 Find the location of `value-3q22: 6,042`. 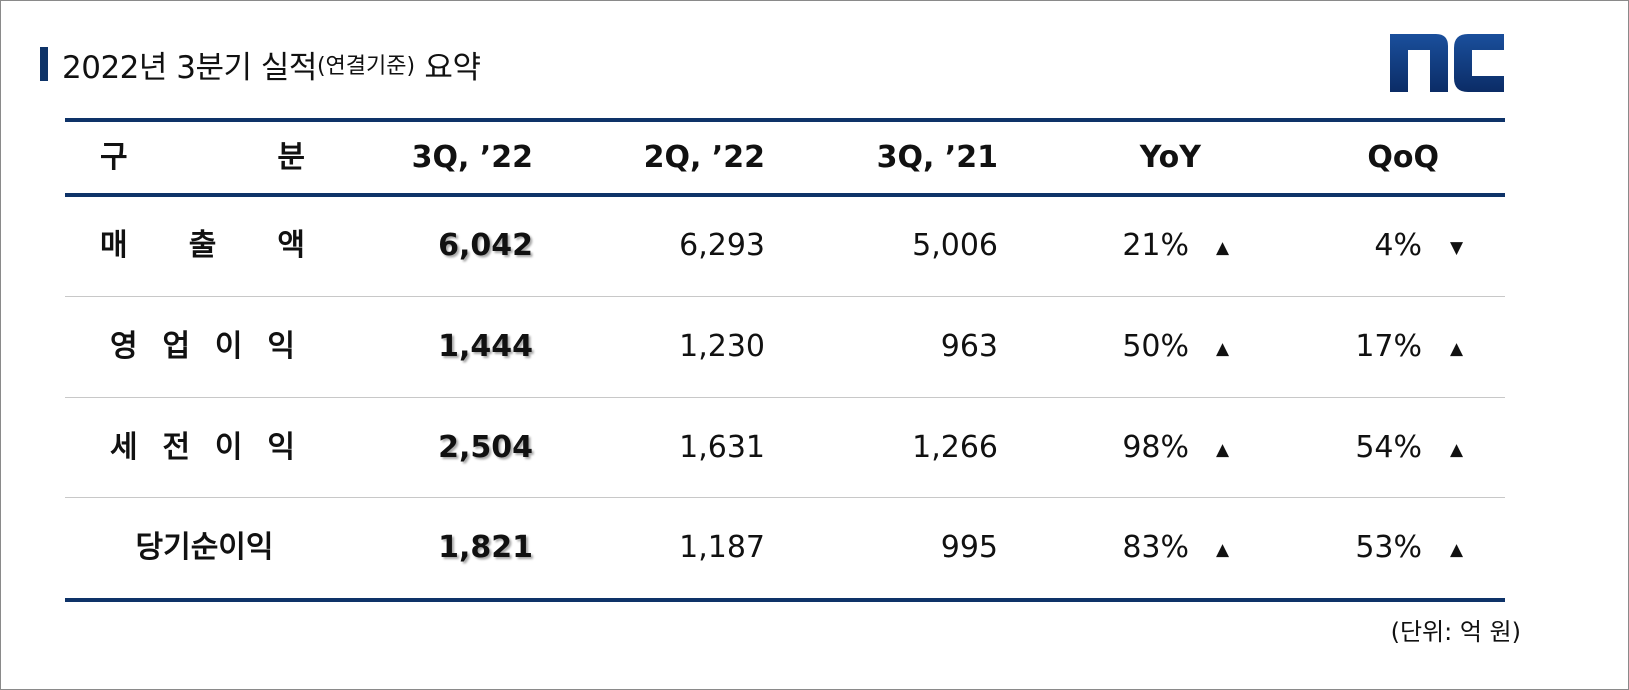

value-3q22: 6,042 is located at coordinates (485, 245).